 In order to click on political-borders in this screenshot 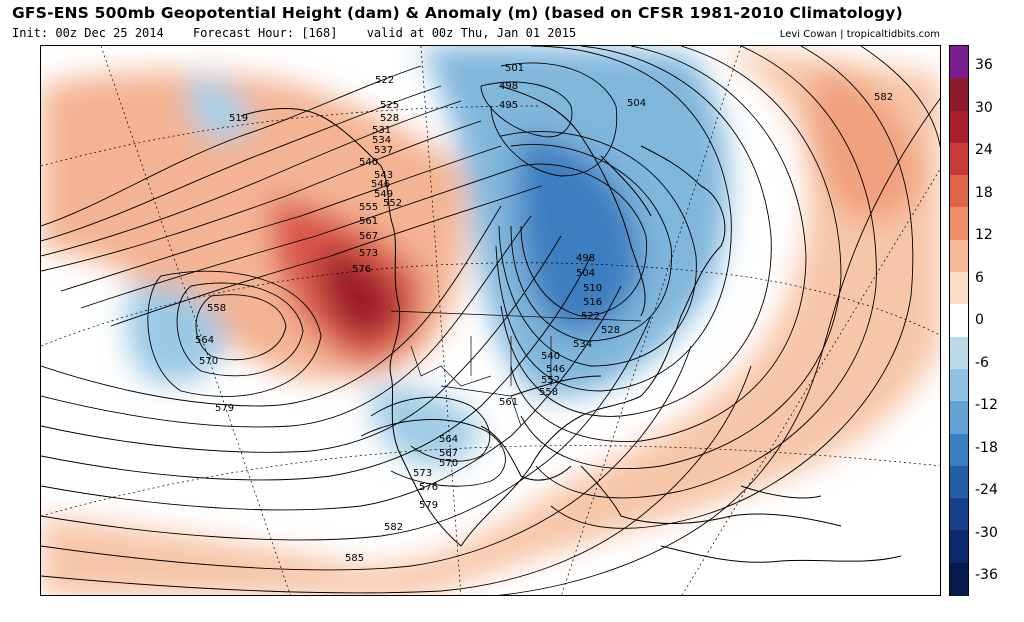, I will do `click(516, 368)`.